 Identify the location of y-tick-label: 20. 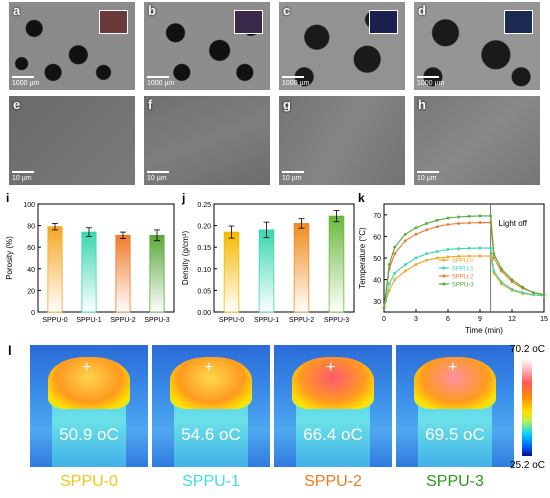
(31, 291).